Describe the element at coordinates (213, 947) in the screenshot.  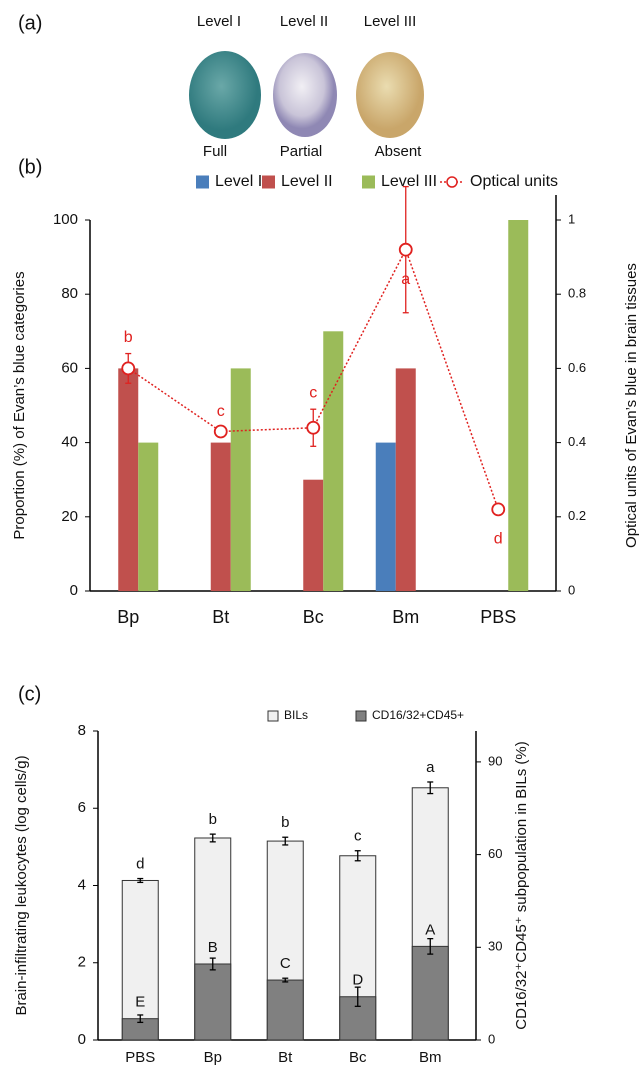
I see `significance-letter: B` at that location.